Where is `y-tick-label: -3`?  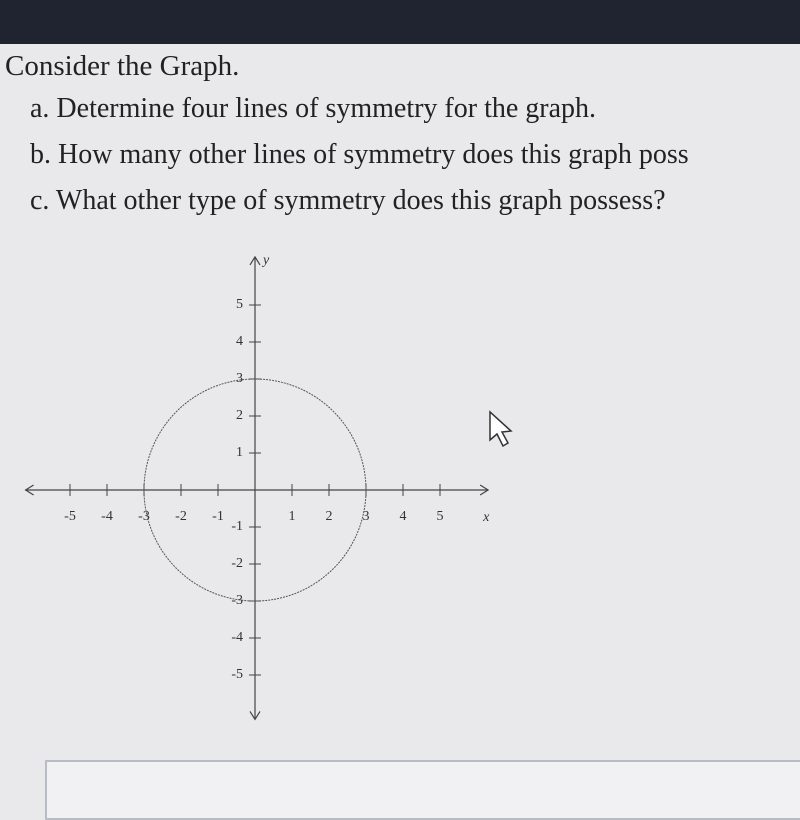
y-tick-label: -3 is located at coordinates (237, 600).